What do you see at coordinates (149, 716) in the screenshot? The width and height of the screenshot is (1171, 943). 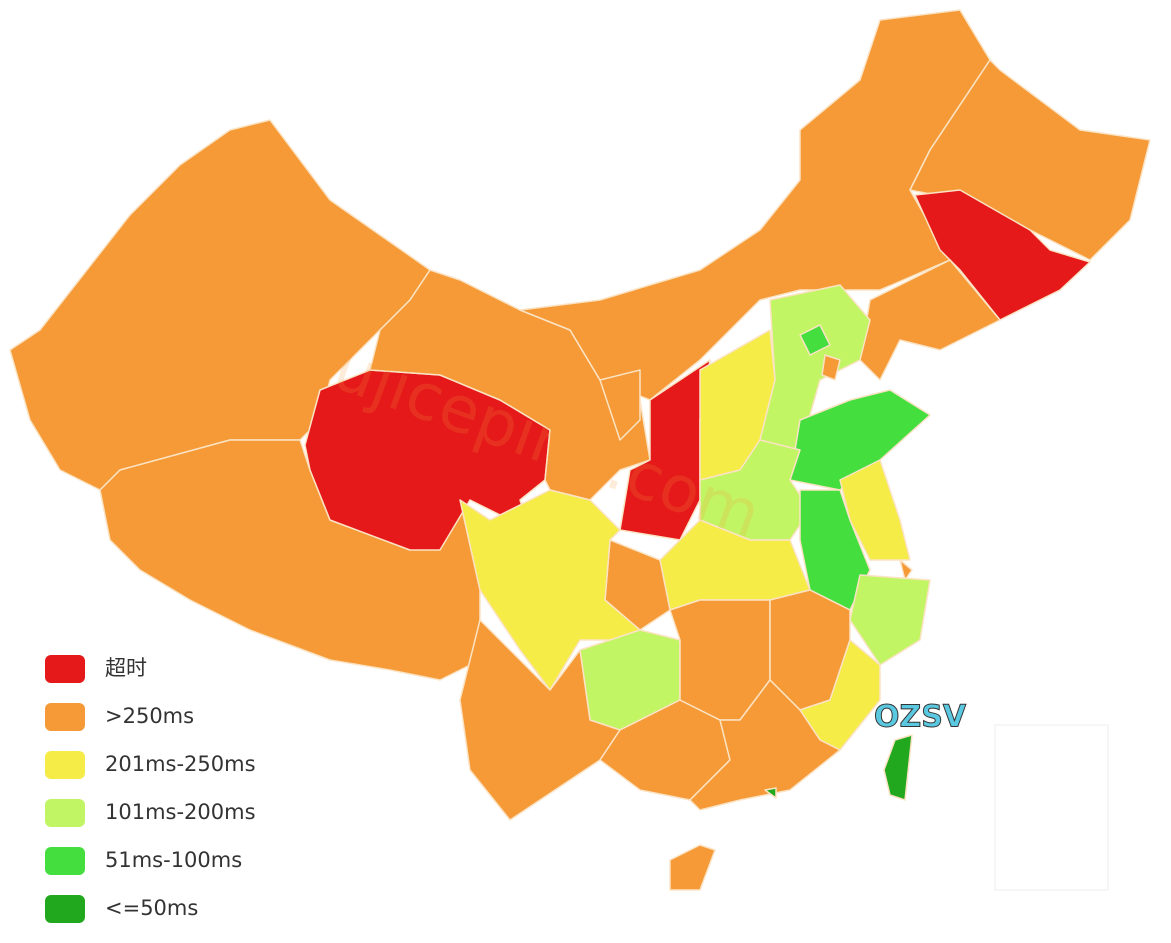 I see `legend-label: >250ms` at bounding box center [149, 716].